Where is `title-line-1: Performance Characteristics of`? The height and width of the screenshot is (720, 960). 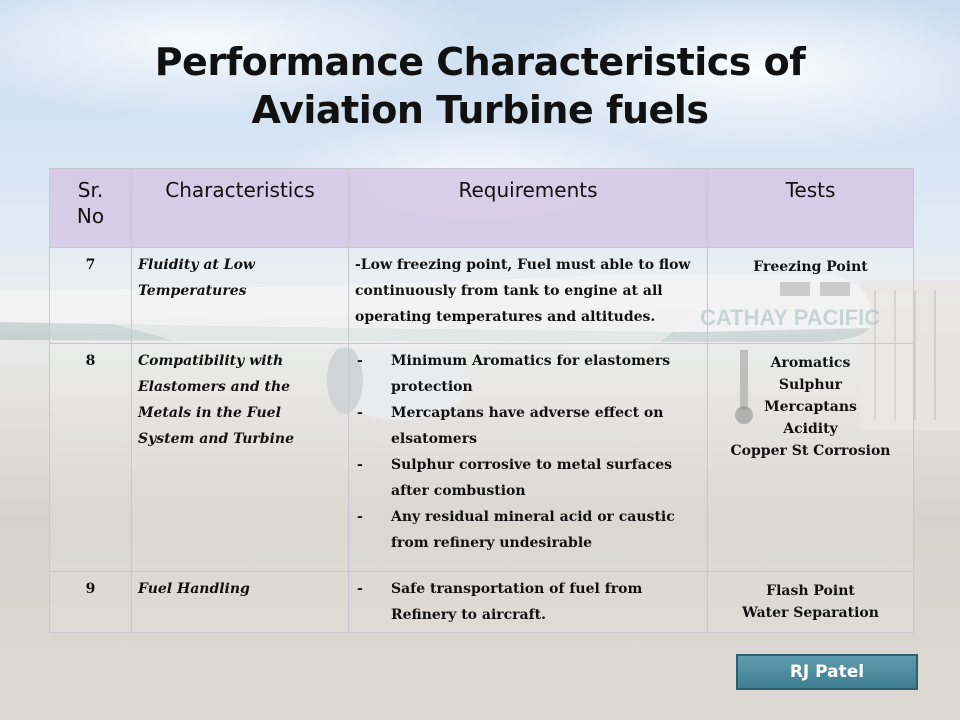 title-line-1: Performance Characteristics of is located at coordinates (480, 62).